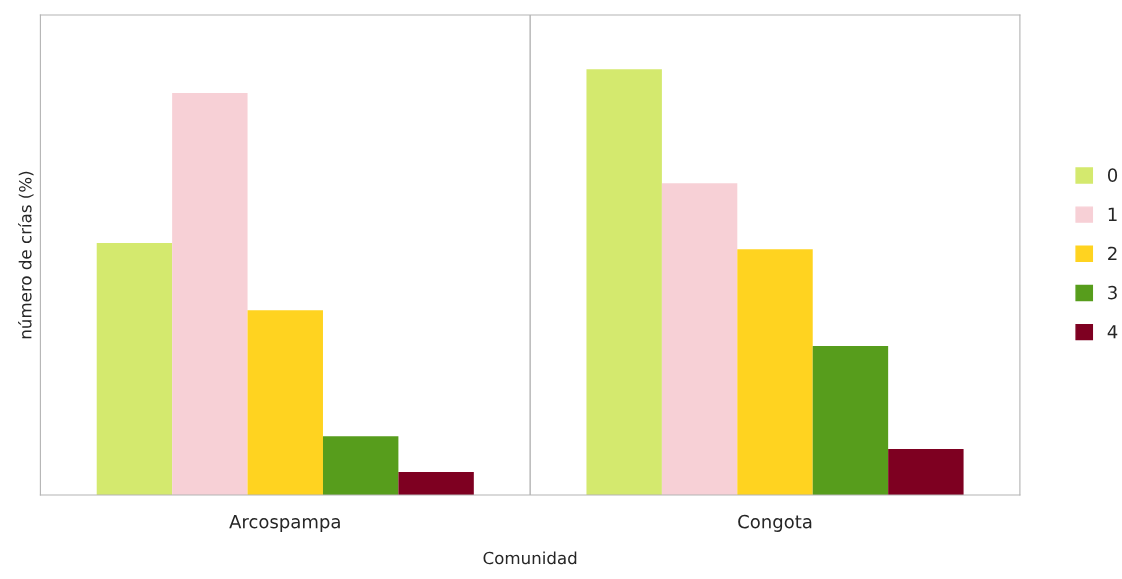 The image size is (1122, 579). What do you see at coordinates (1112, 253) in the screenshot?
I see `legend-label: 2` at bounding box center [1112, 253].